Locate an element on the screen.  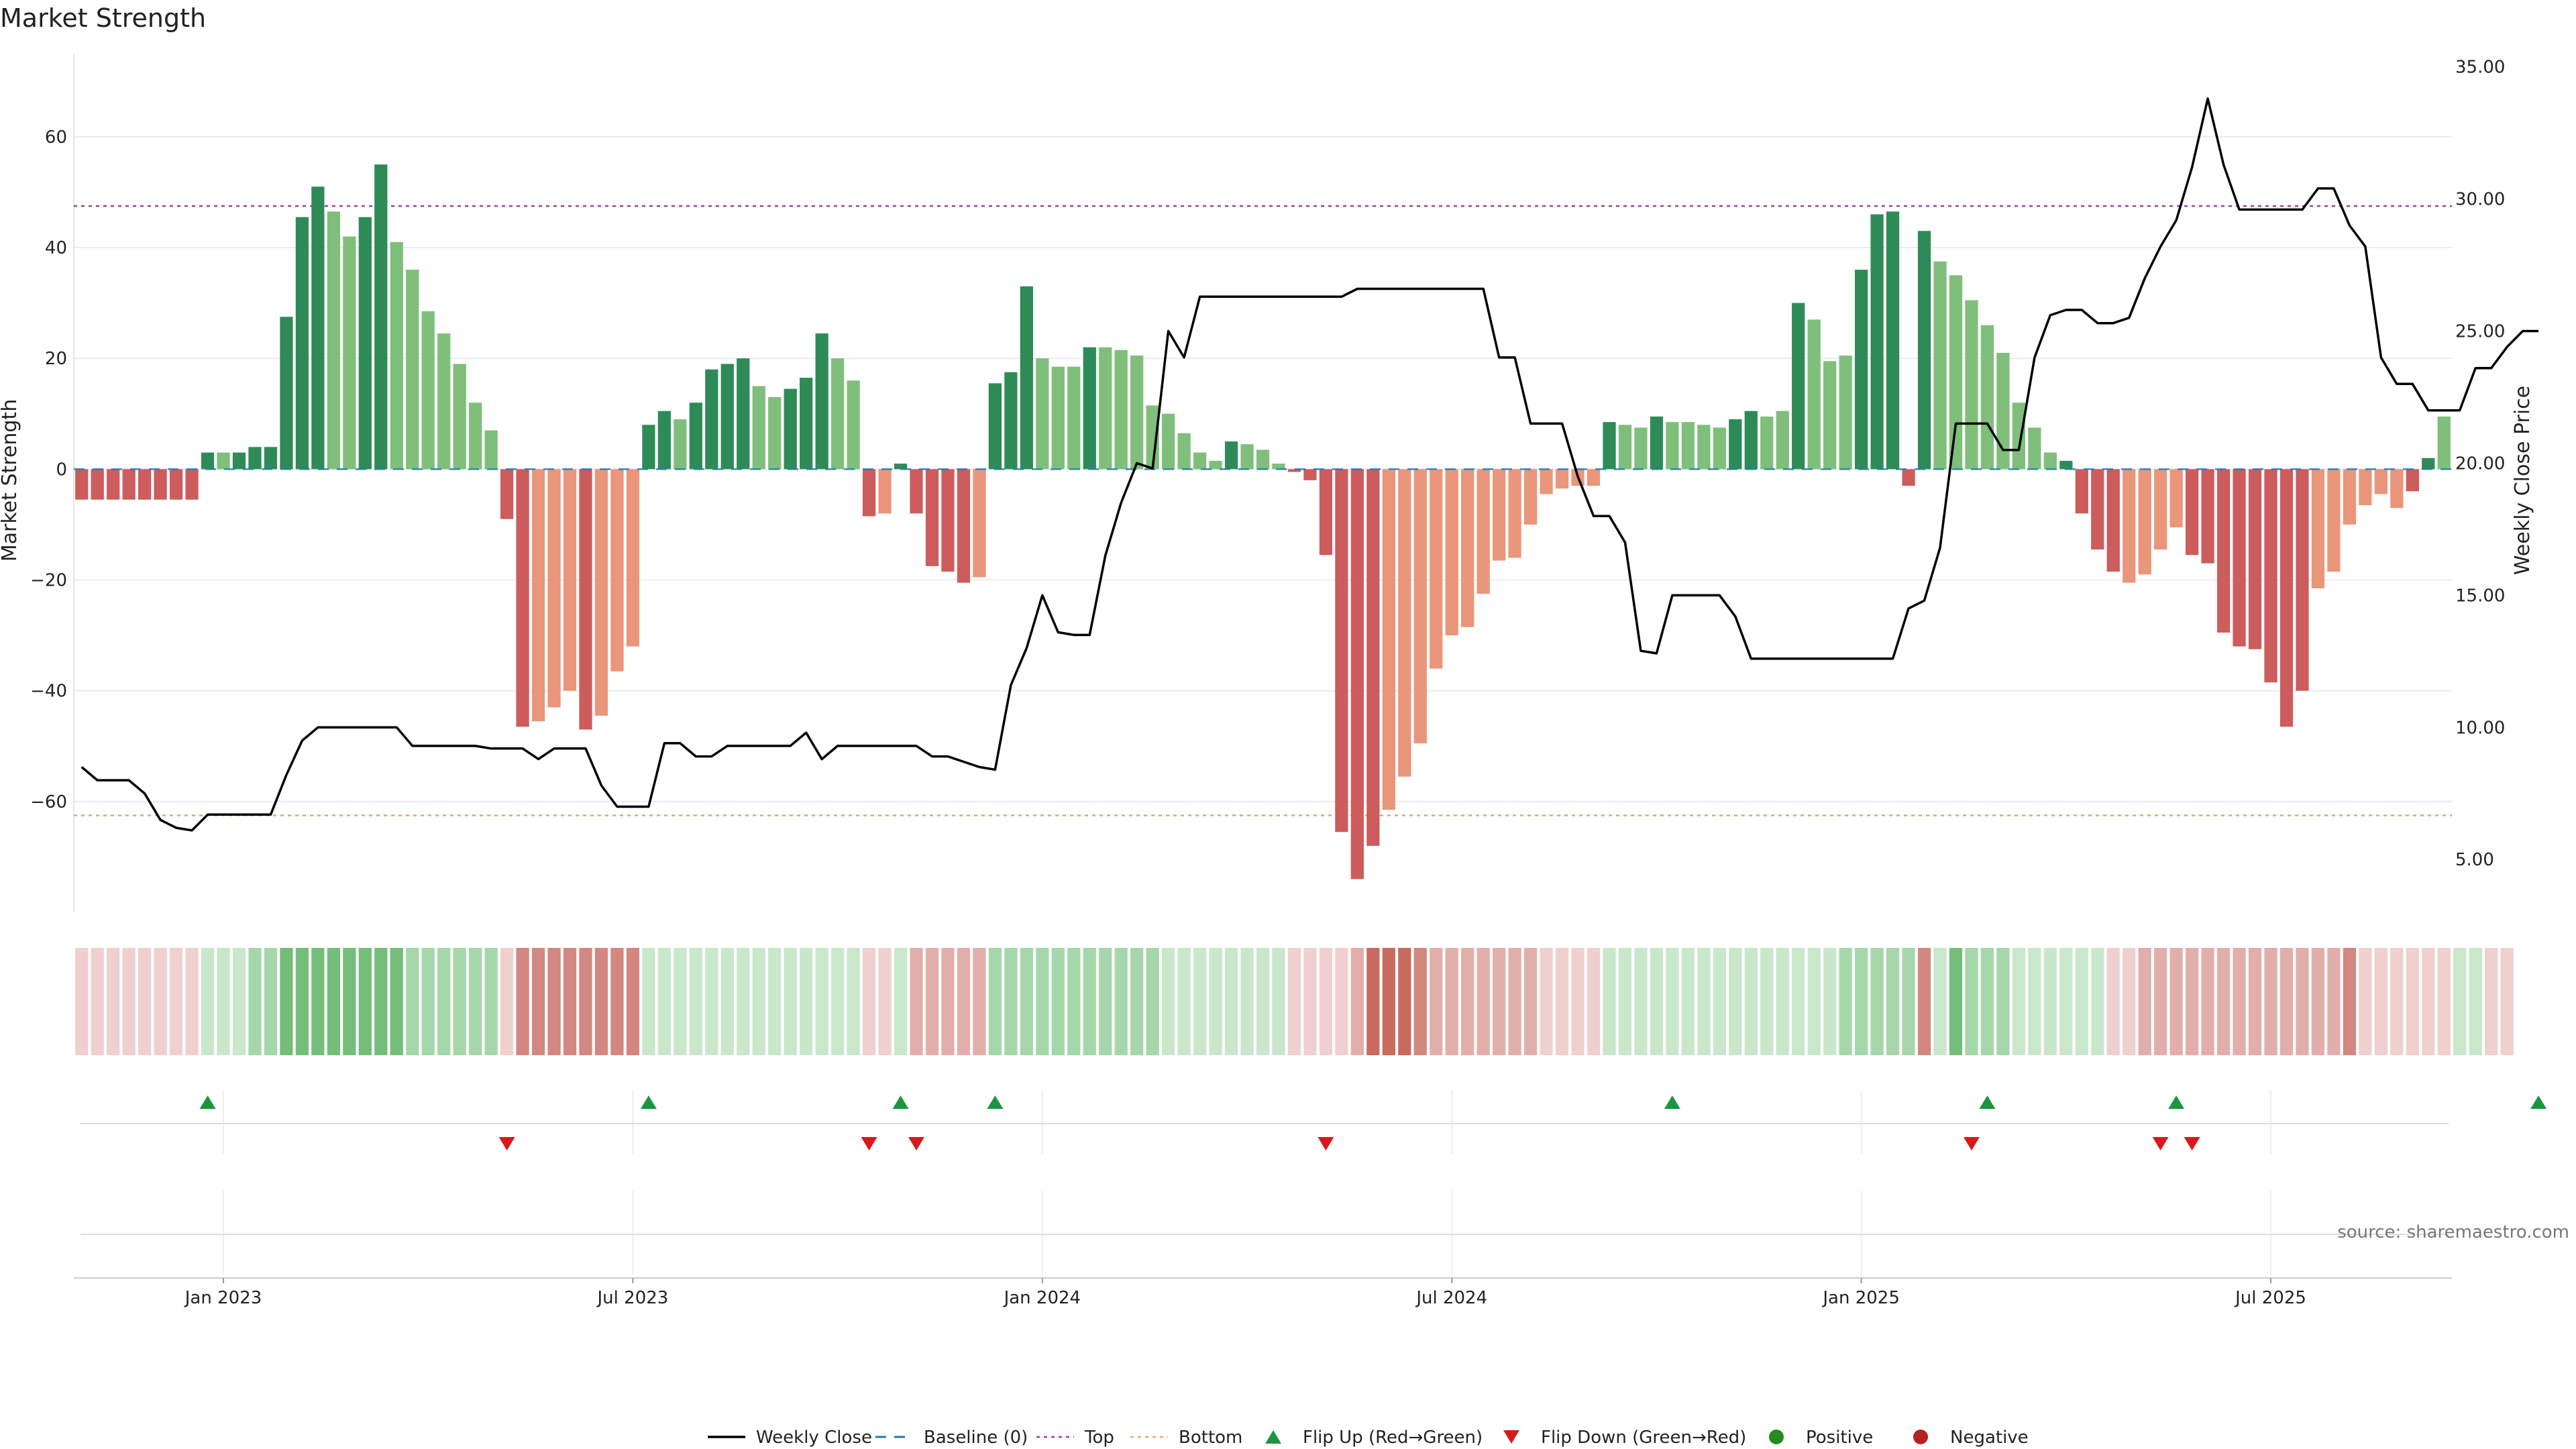
source-note: source: sharemaestro.com is located at coordinates (2453, 1232).